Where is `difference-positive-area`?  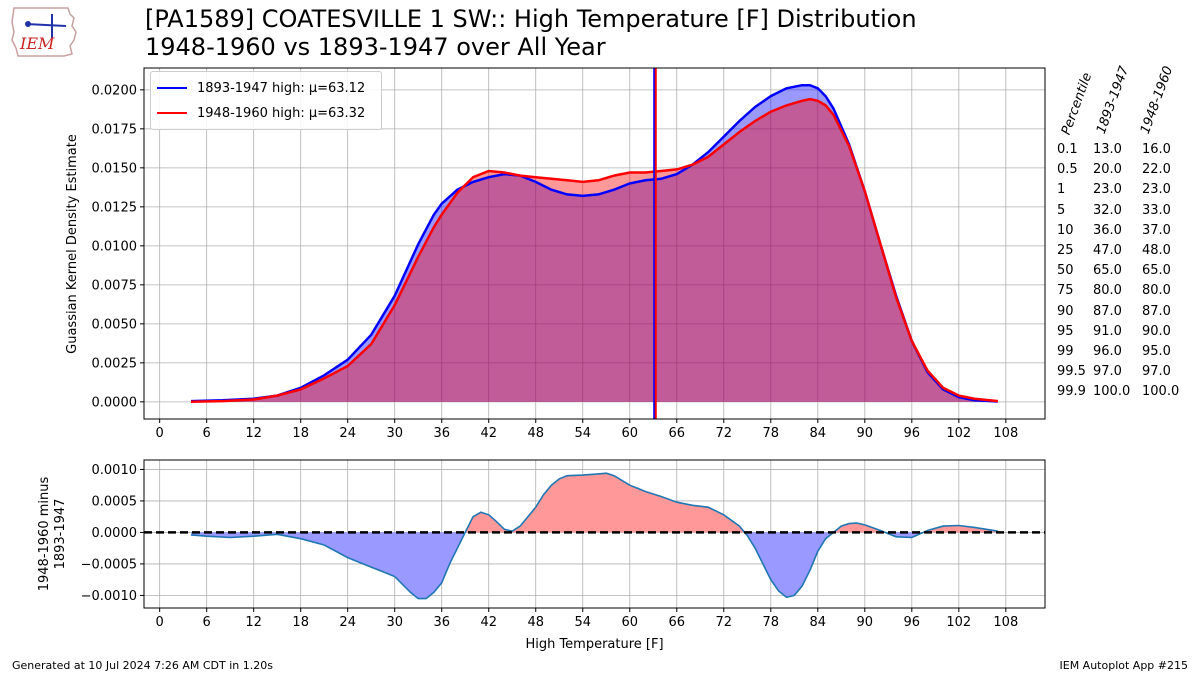 difference-positive-area is located at coordinates (594, 503).